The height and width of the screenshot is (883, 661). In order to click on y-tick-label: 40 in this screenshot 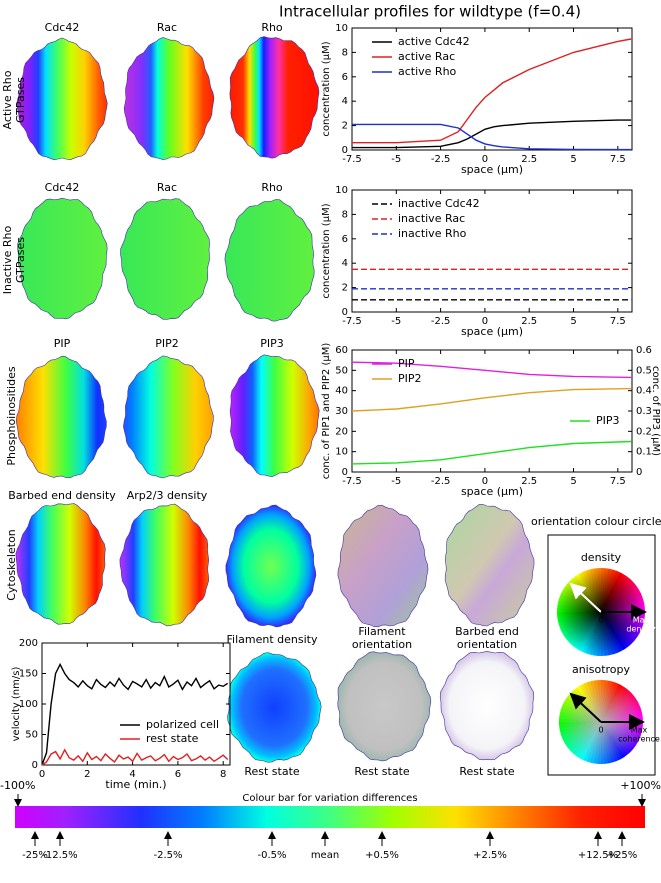, I will do `click(341, 391)`.